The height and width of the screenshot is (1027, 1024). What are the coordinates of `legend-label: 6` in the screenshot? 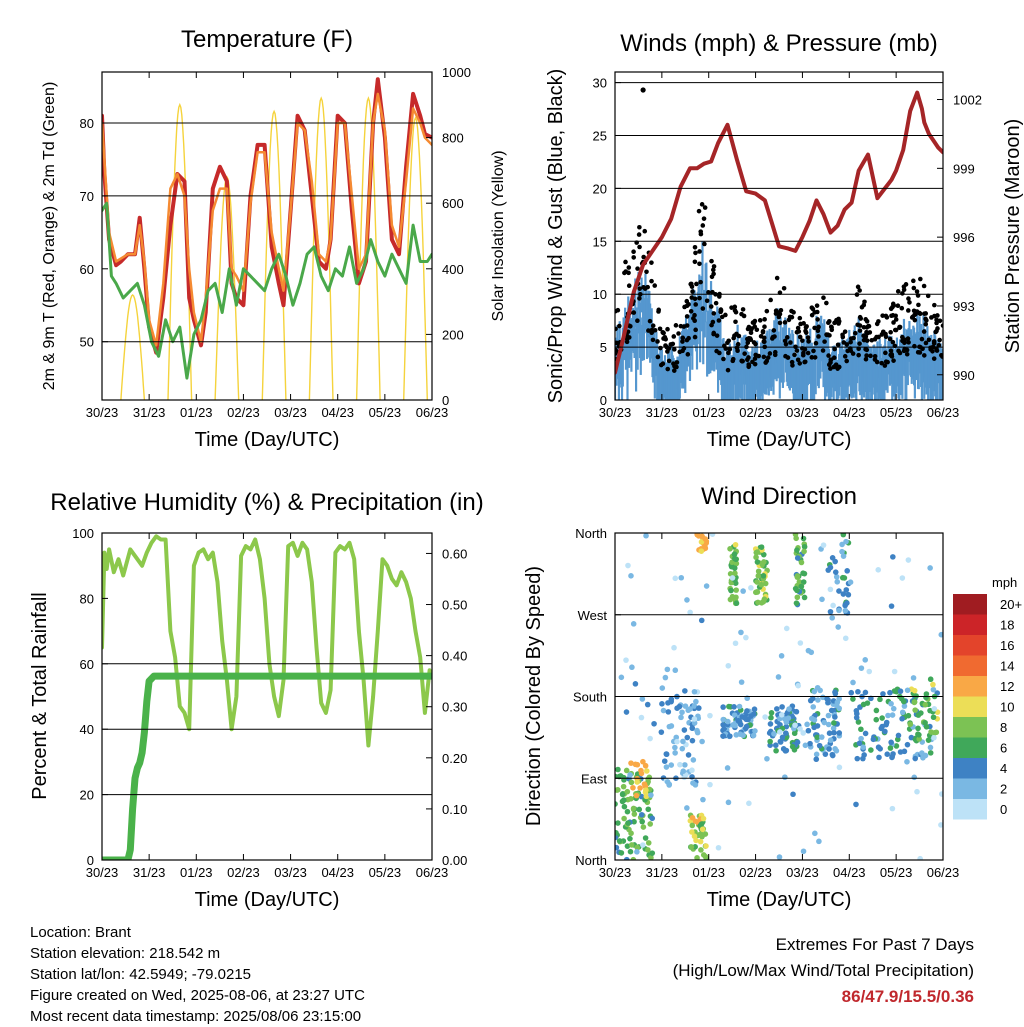 It's located at (1003, 748).